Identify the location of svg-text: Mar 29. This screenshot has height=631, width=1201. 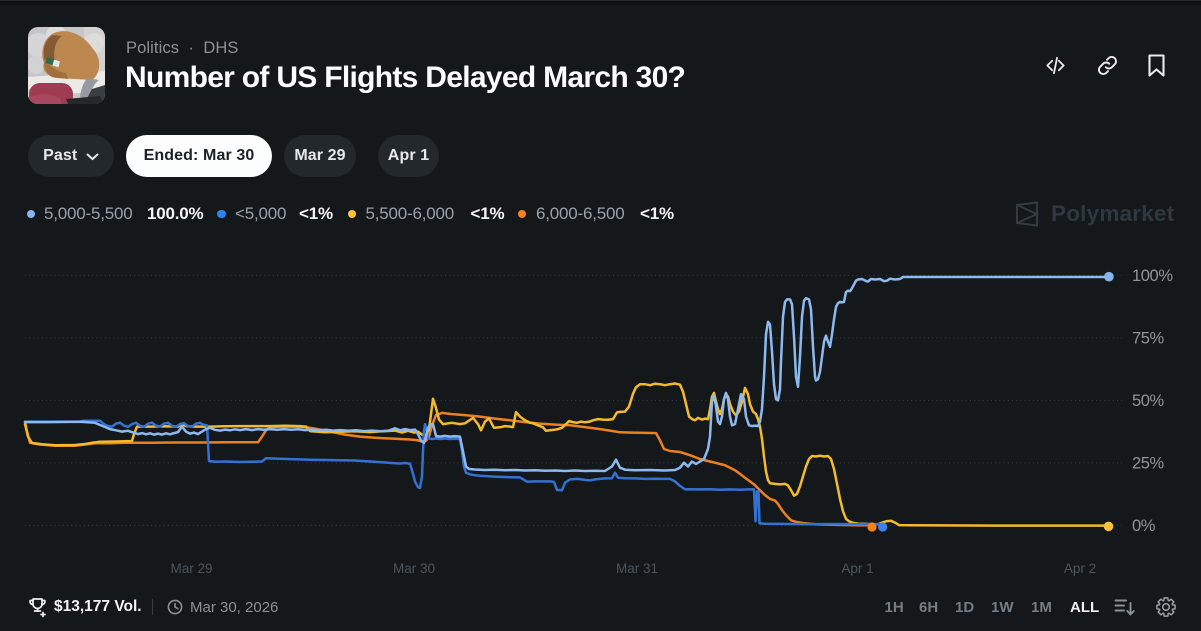
(191, 568).